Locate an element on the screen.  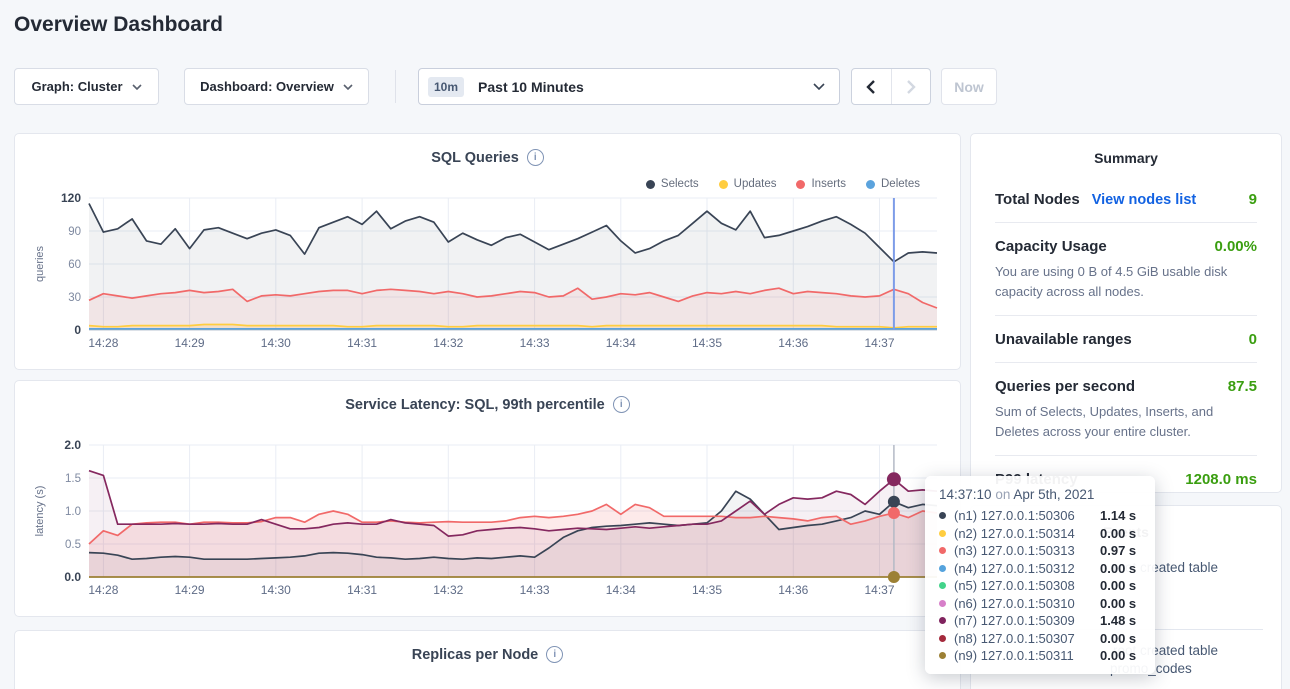
dashboard-dropdown: Dashboard: Overview is located at coordinates (276, 86).